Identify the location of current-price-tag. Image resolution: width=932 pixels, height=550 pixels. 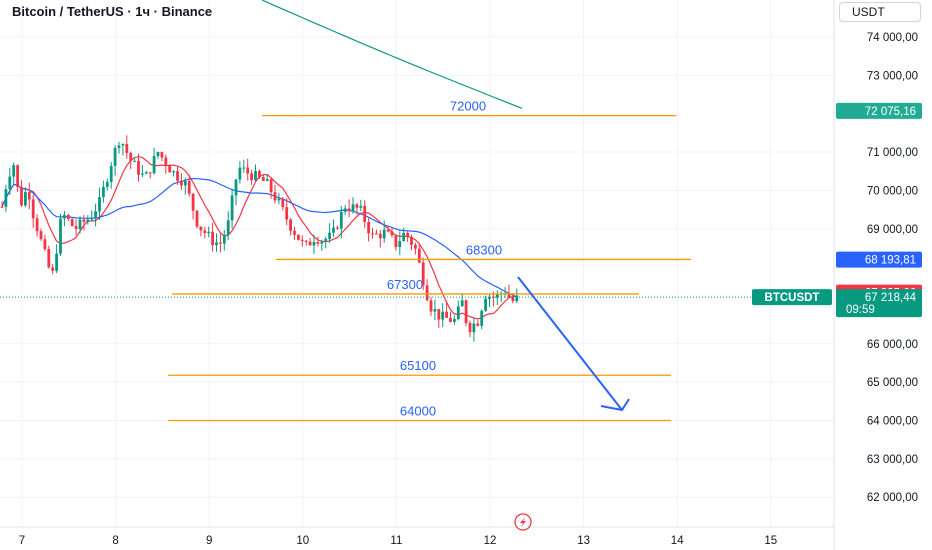
(879, 303).